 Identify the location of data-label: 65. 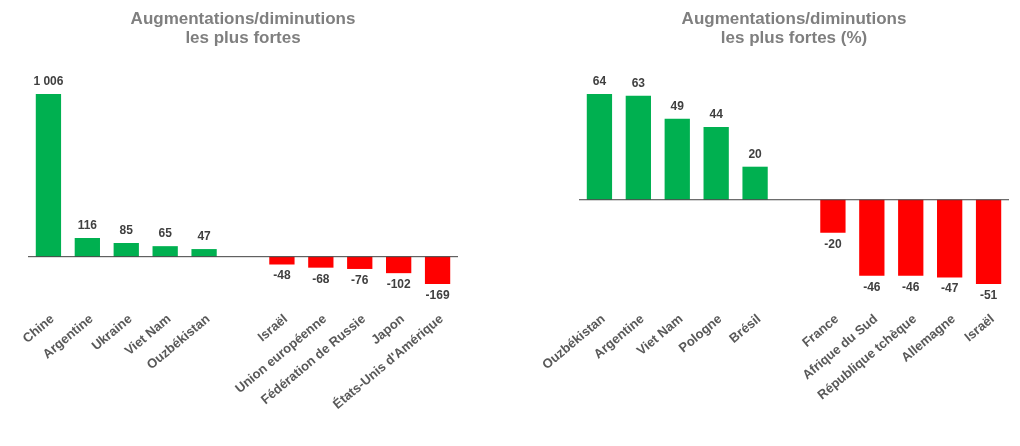
(165, 233).